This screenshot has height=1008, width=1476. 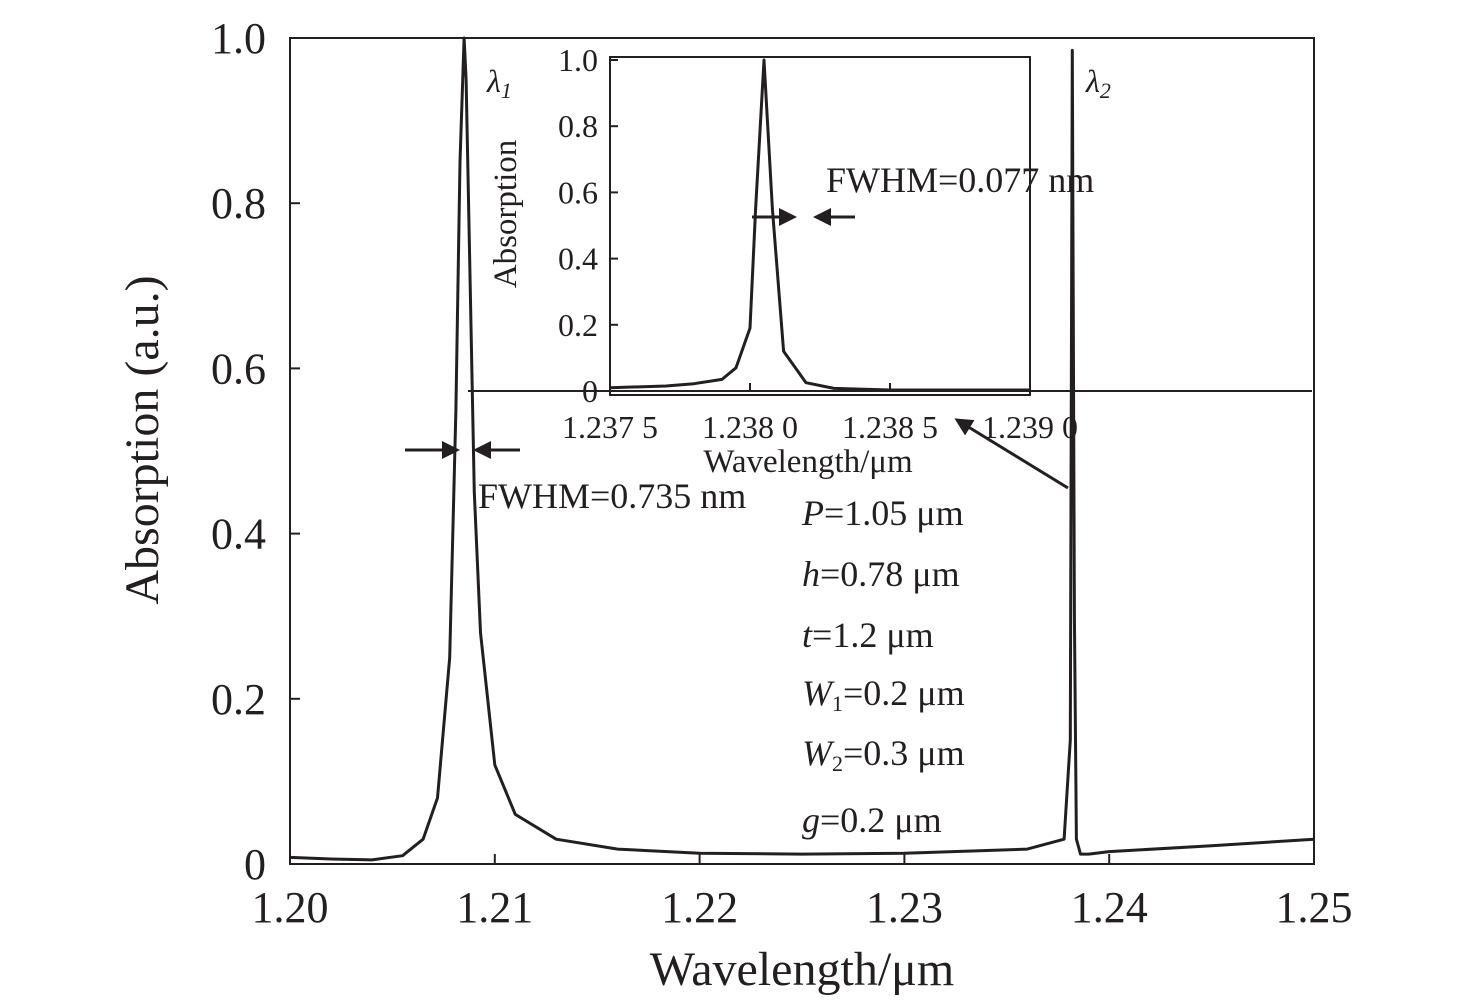 I want to click on param-g: g=0.2 μm, so click(x=872, y=820).